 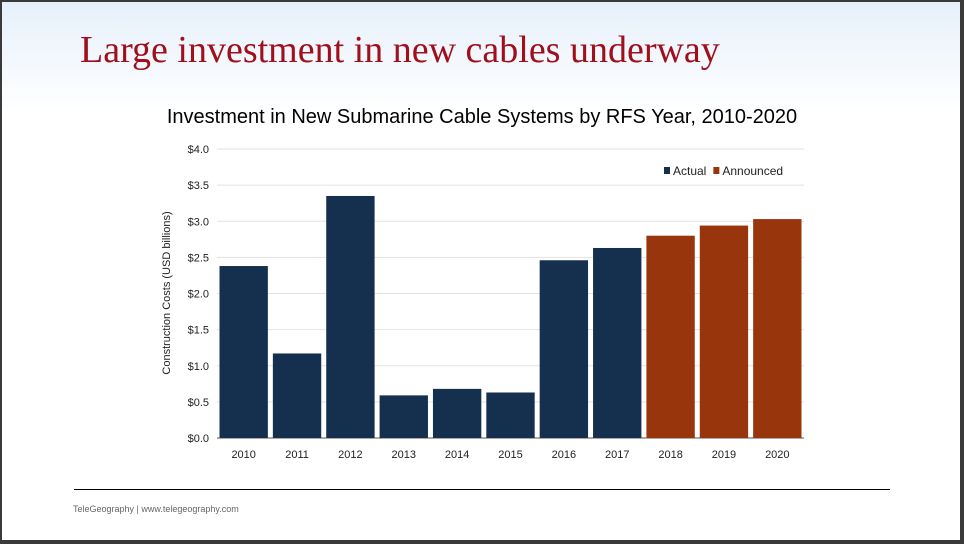 What do you see at coordinates (297, 395) in the screenshot?
I see `bar-2011` at bounding box center [297, 395].